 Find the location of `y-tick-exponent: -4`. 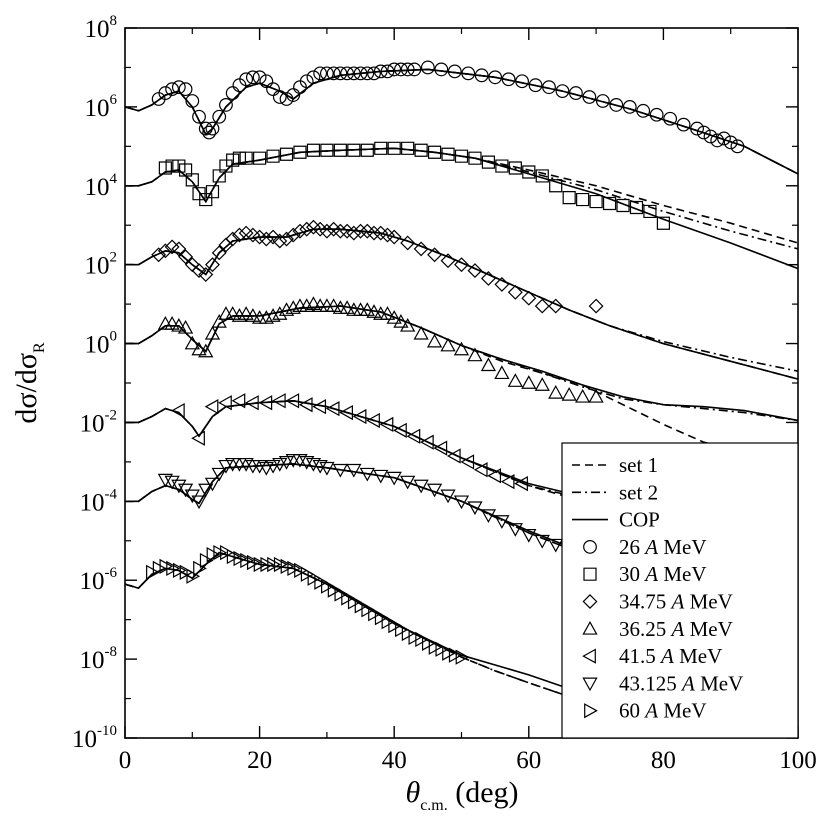

y-tick-exponent: -4 is located at coordinates (111, 494).